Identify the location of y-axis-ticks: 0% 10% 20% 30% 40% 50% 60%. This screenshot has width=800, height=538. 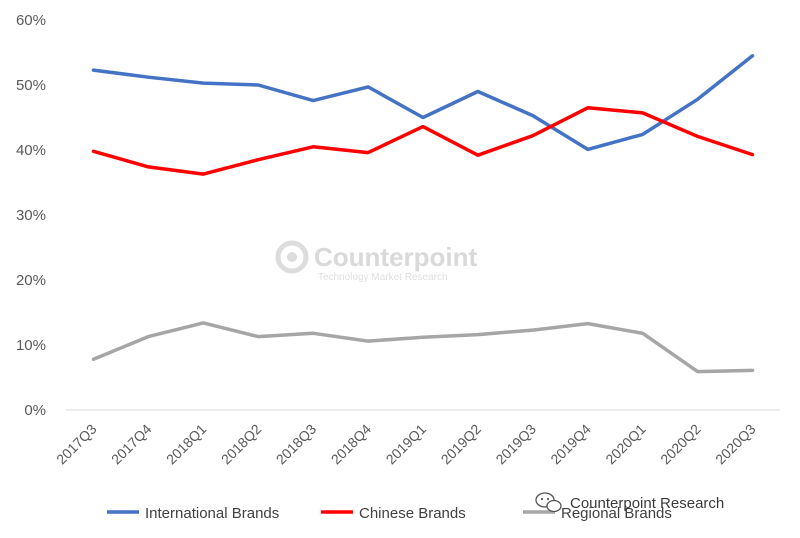
(31, 215).